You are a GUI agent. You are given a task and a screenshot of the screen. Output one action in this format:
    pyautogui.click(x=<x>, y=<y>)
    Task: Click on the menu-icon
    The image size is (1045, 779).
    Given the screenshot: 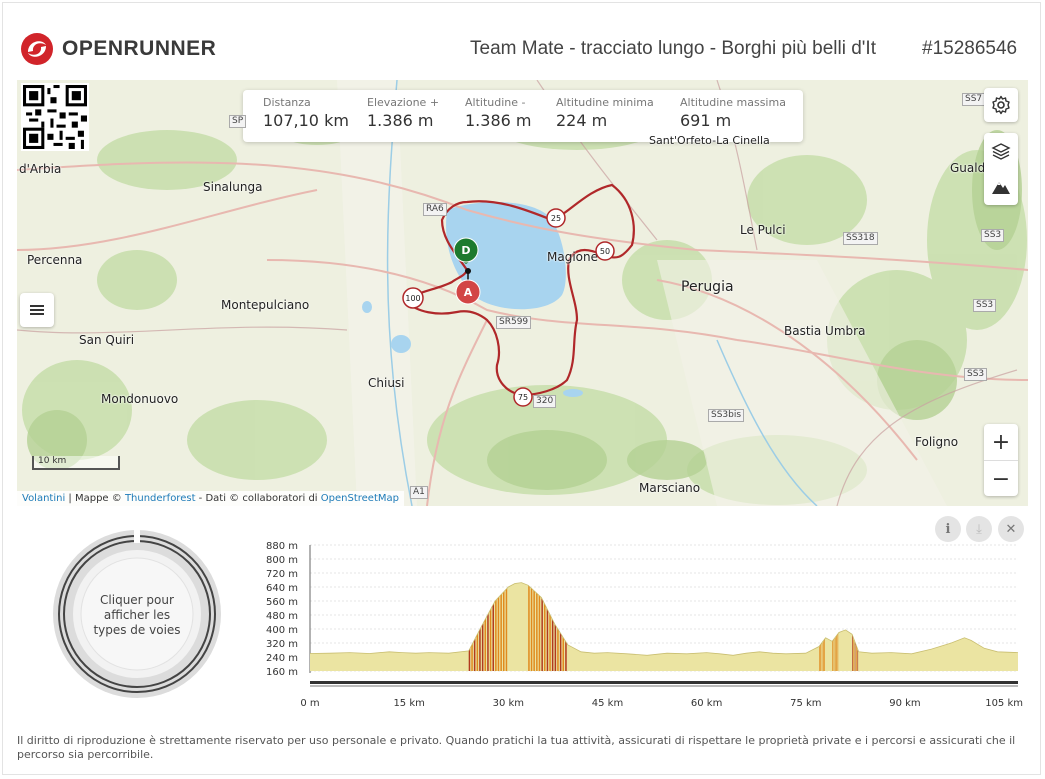 What is the action you would take?
    pyautogui.click(x=37, y=310)
    